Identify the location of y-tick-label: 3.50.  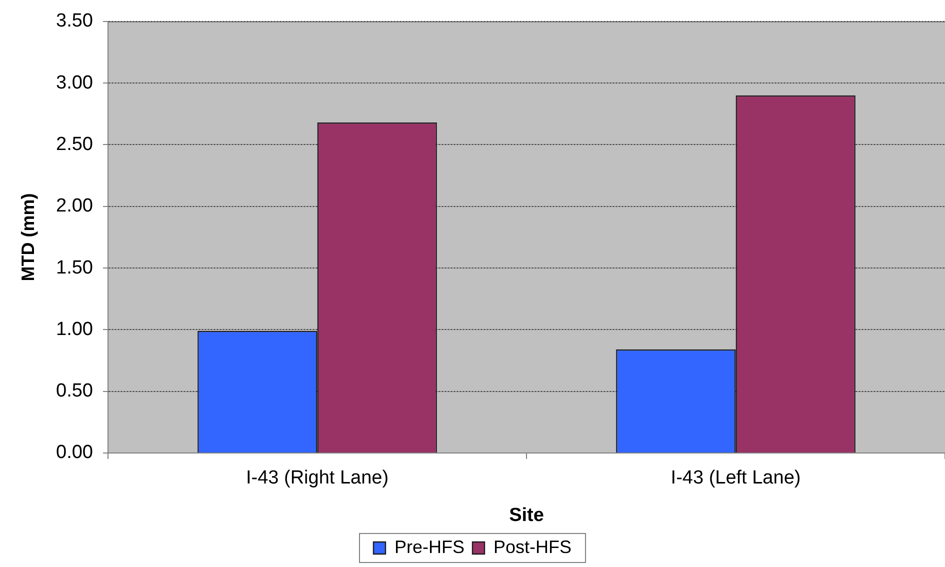
(74, 21).